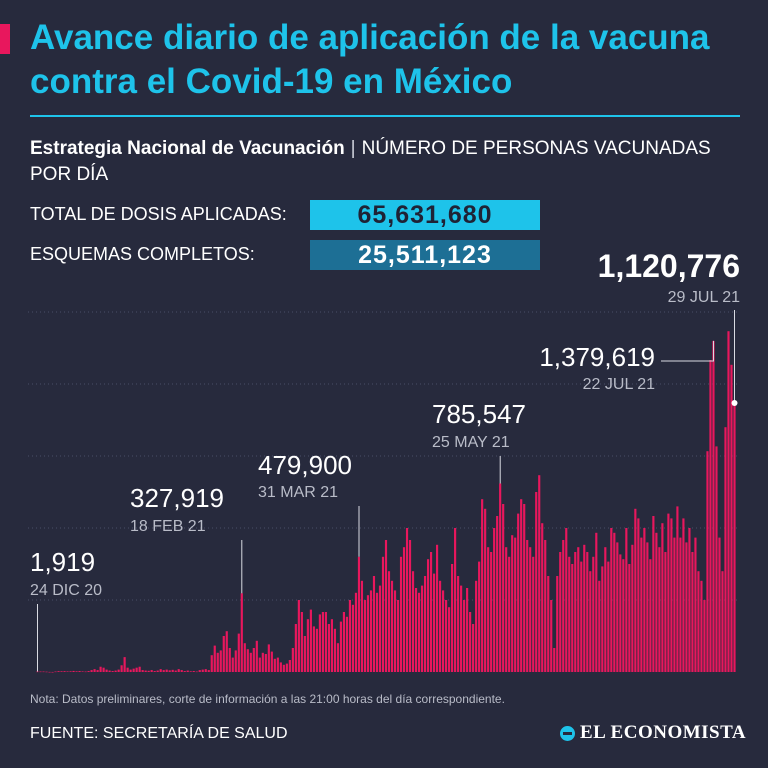 The width and height of the screenshot is (768, 768). What do you see at coordinates (619, 384) in the screenshot?
I see `annotation-date-4: 22 JUL 21` at bounding box center [619, 384].